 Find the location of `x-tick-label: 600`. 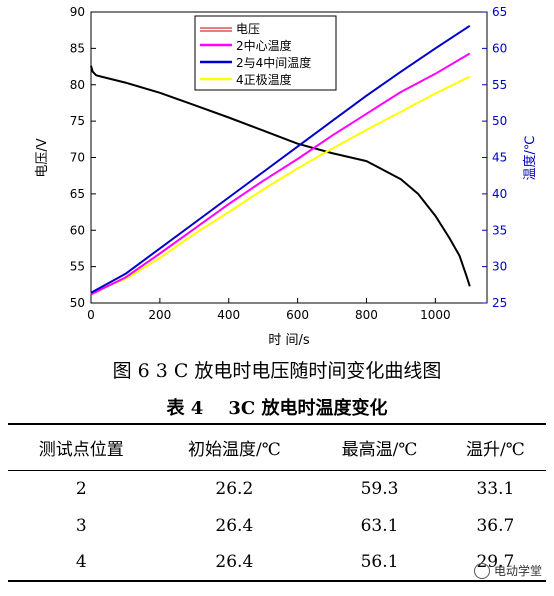

x-tick-label: 600 is located at coordinates (297, 315).